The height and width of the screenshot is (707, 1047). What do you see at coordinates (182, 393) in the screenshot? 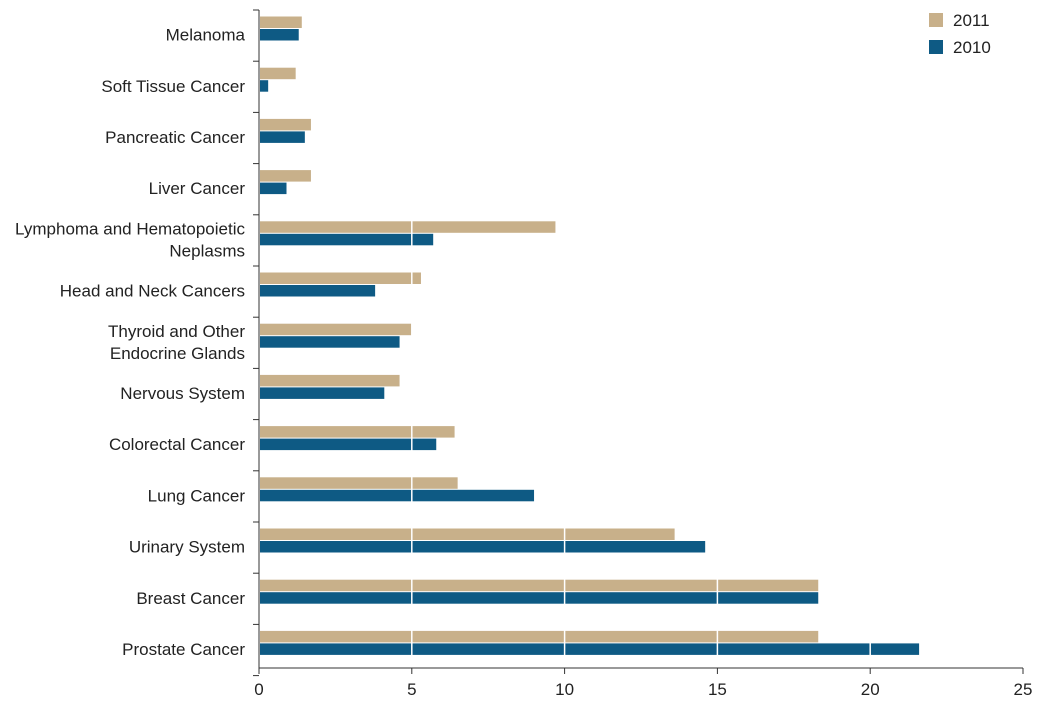
I see `category-label: Nervous System` at bounding box center [182, 393].